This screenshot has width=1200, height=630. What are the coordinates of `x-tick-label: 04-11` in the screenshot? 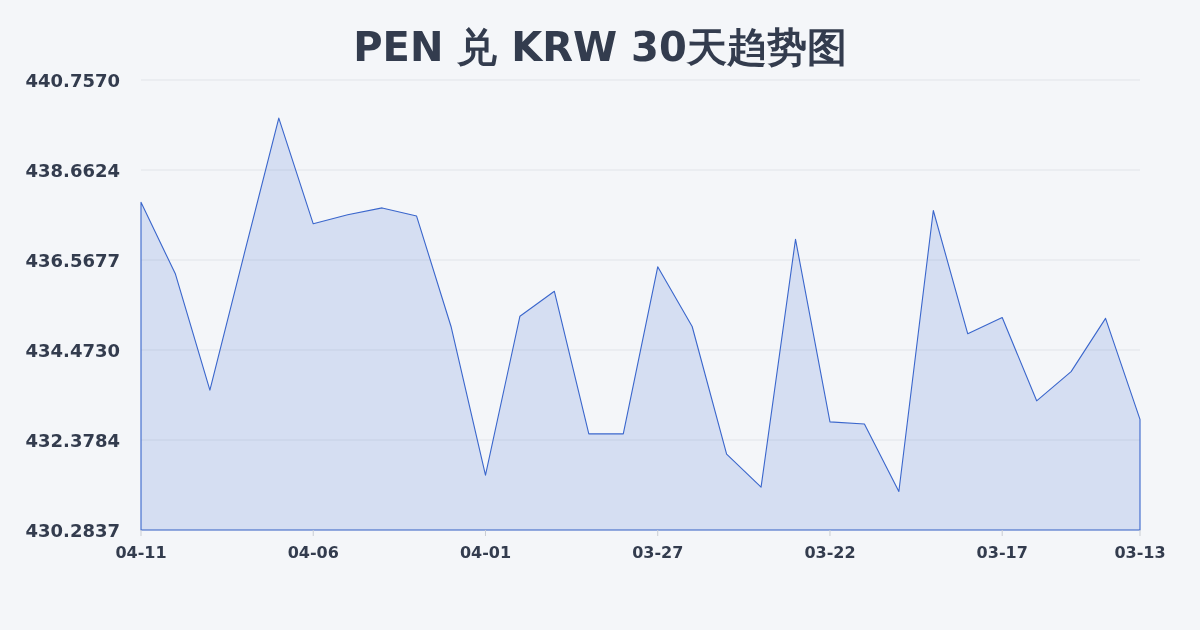 It's located at (141, 552).